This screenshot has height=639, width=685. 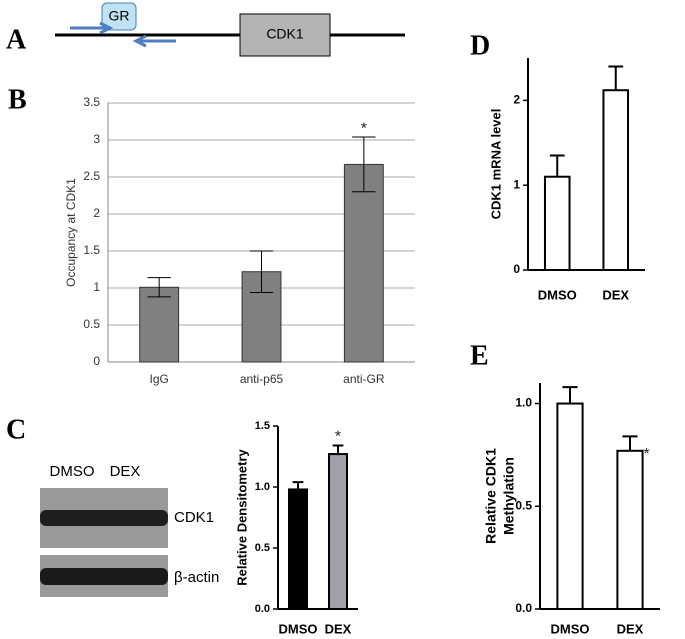 I want to click on panel-letter: A, so click(x=16, y=39).